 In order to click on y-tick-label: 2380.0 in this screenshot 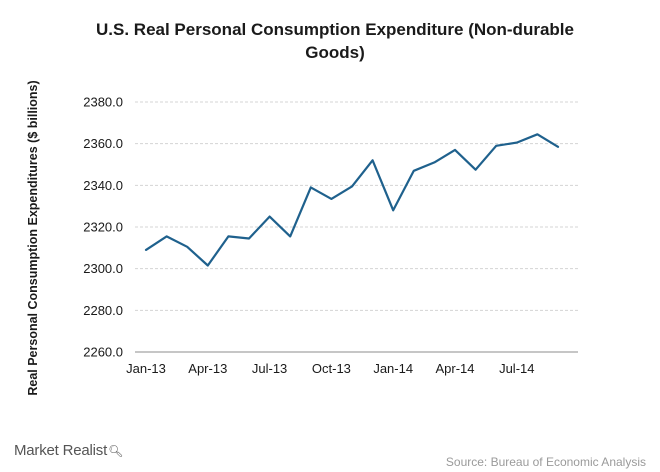, I will do `click(103, 102)`.